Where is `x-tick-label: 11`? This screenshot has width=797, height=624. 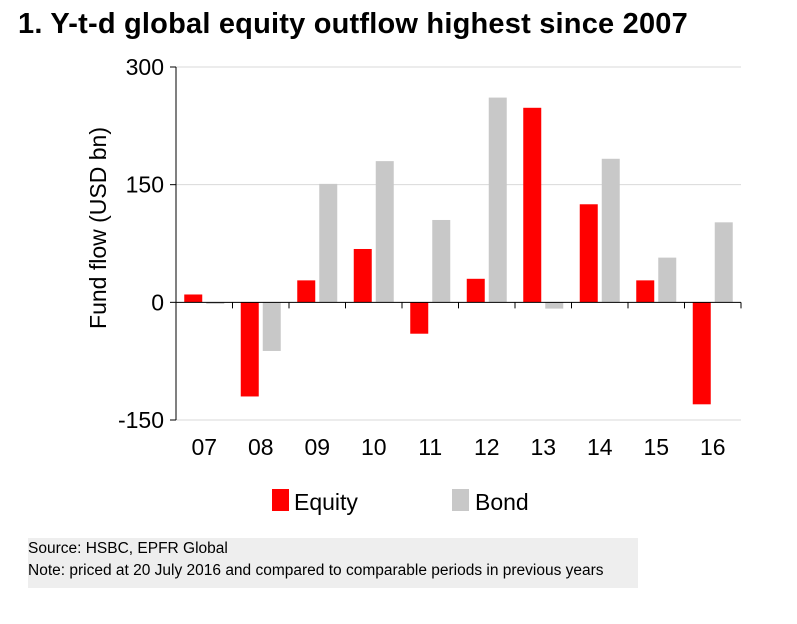 x-tick-label: 11 is located at coordinates (430, 447).